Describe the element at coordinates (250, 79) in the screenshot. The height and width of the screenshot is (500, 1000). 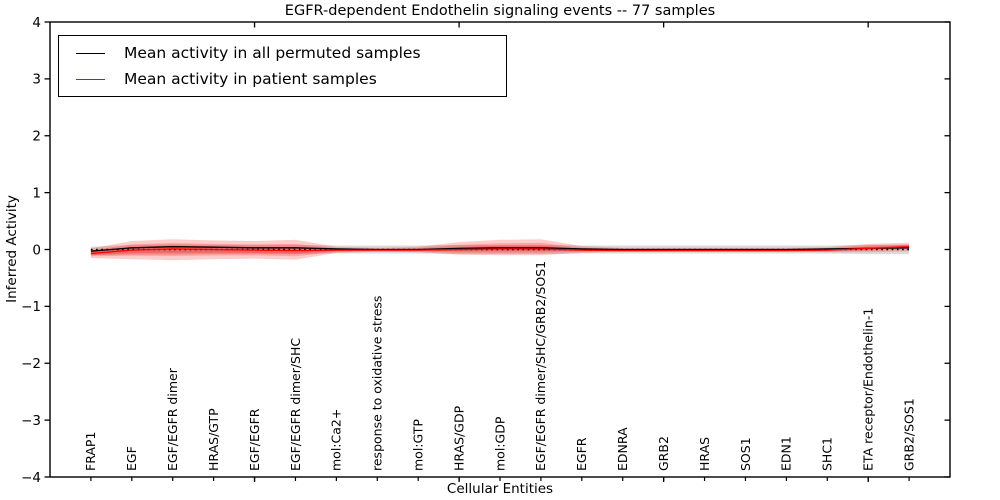
I see `legend-label-patient: Mean activity in patient samples` at that location.